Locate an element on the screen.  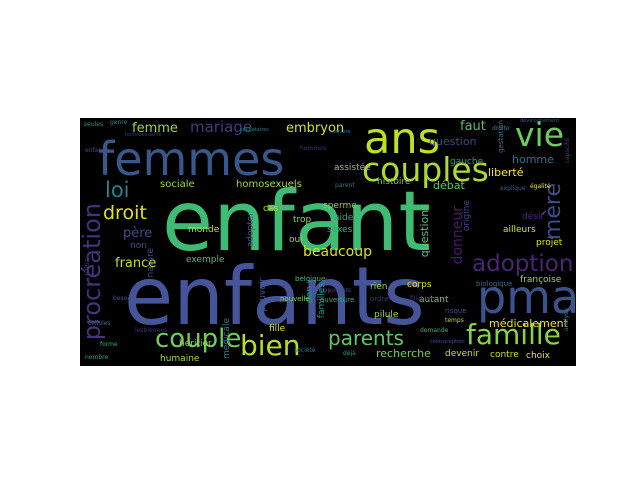
word-demande: demande is located at coordinates (434, 330).